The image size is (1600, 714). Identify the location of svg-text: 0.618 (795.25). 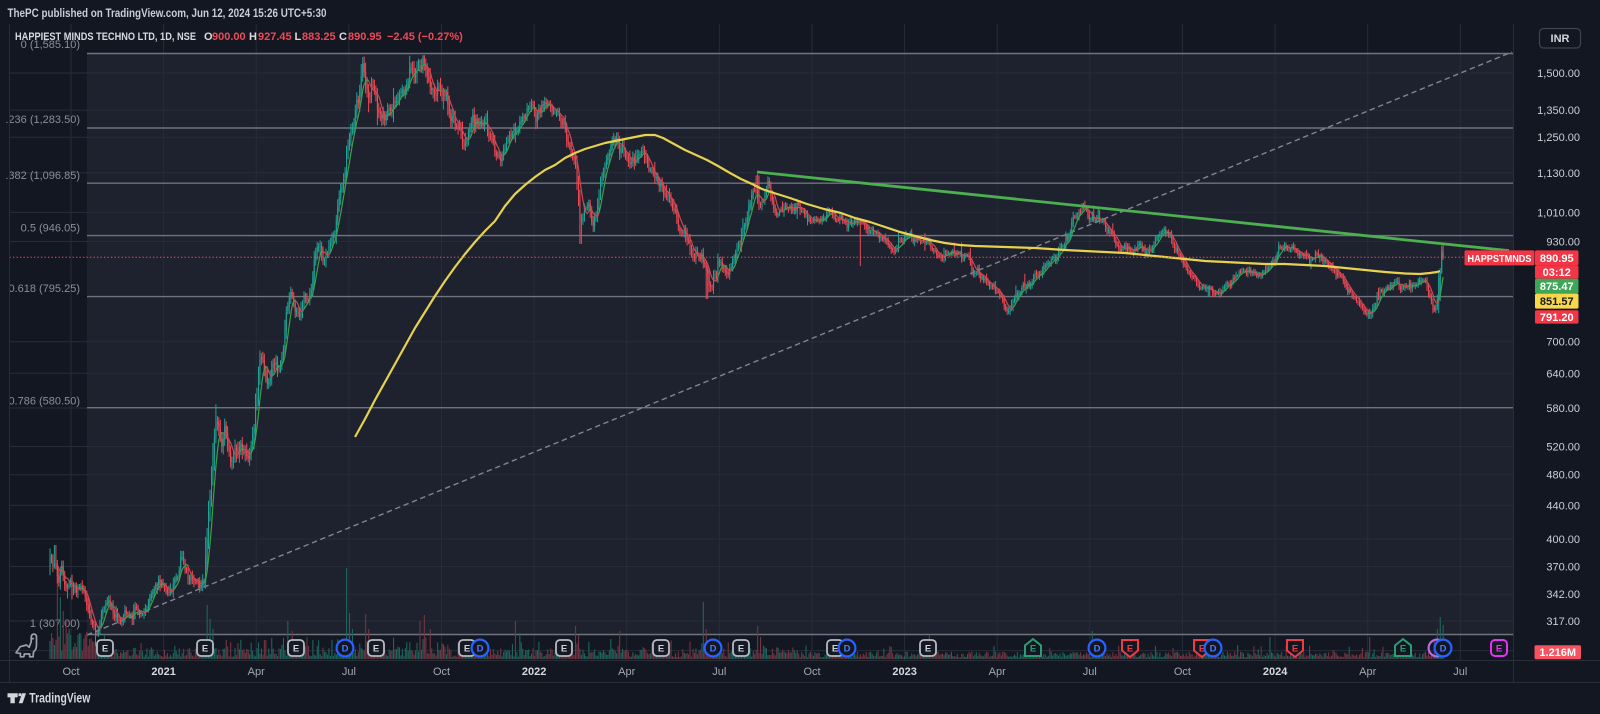
(44, 289).